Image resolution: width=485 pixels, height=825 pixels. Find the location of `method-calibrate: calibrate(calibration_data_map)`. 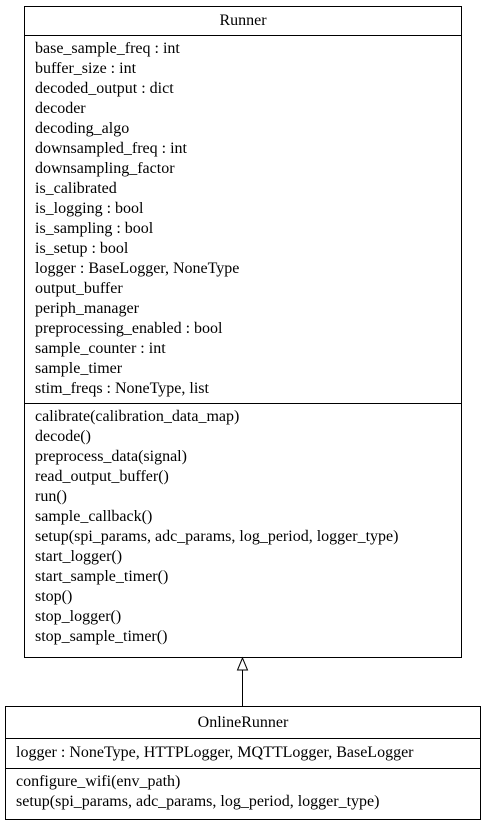

method-calibrate: calibrate(calibration_data_map) is located at coordinates (137, 416).